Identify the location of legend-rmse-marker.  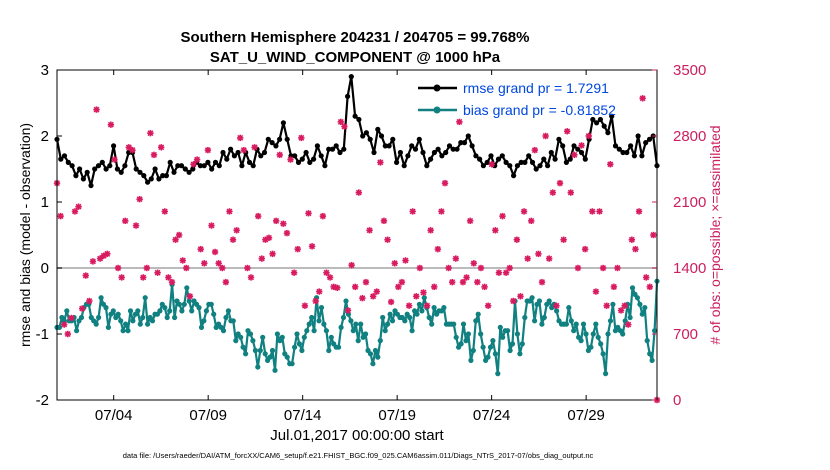
(437, 88).